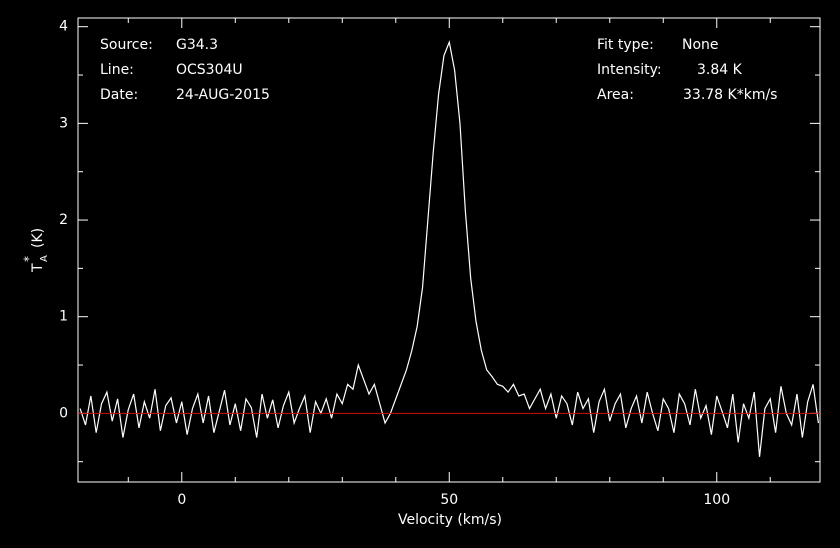  I want to click on info-value: G34.3, so click(197, 45).